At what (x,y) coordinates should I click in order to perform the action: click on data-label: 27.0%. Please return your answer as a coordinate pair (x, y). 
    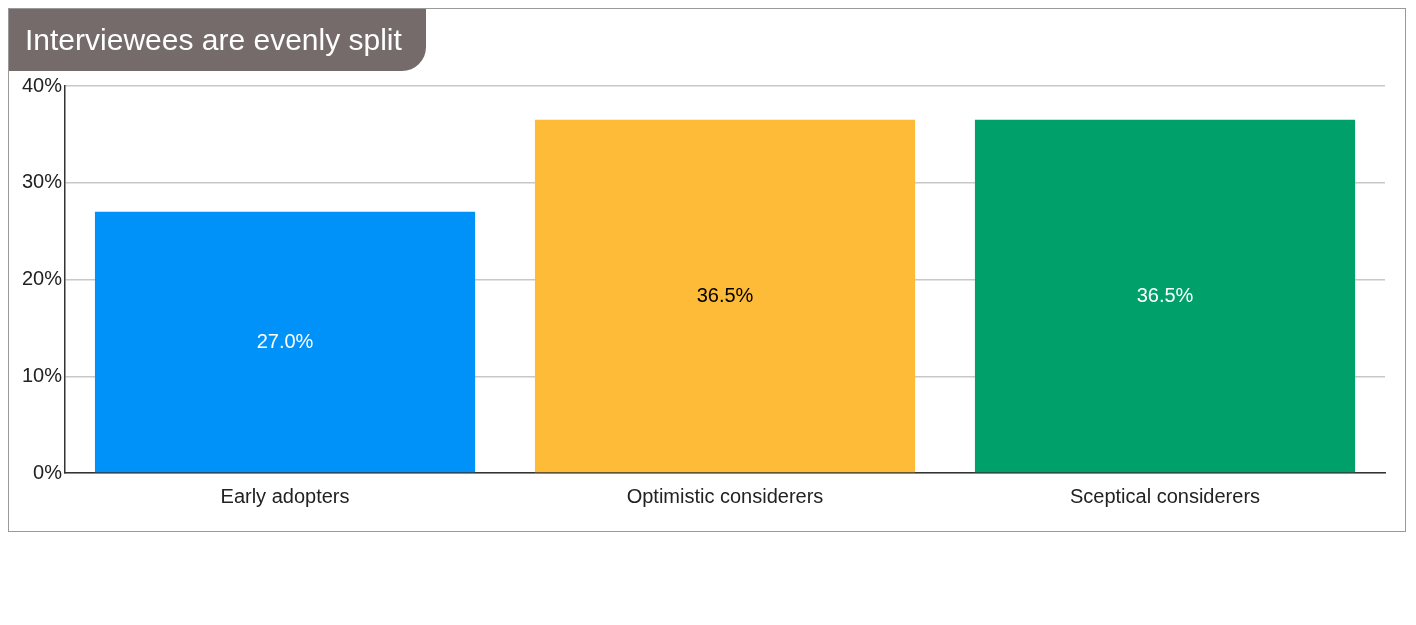
    Looking at the image, I should click on (285, 340).